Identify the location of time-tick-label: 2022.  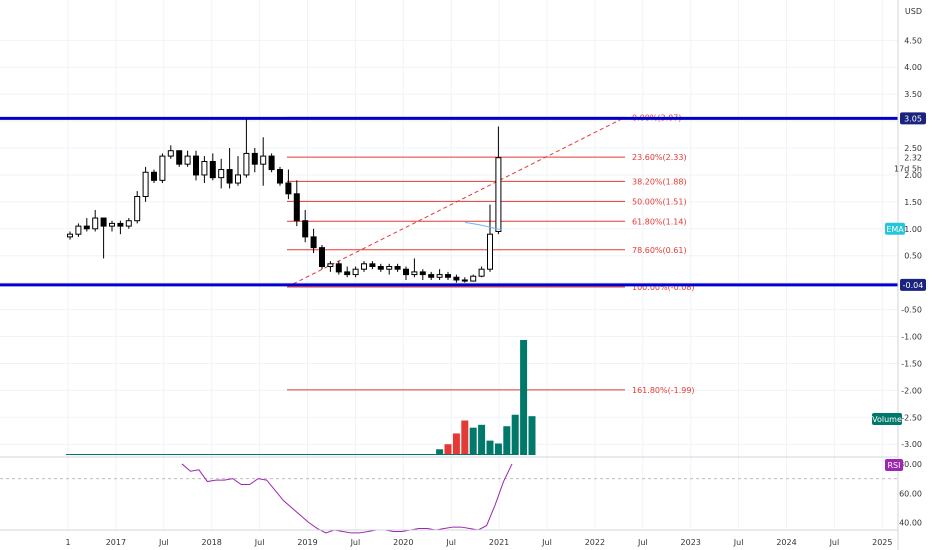
(595, 542).